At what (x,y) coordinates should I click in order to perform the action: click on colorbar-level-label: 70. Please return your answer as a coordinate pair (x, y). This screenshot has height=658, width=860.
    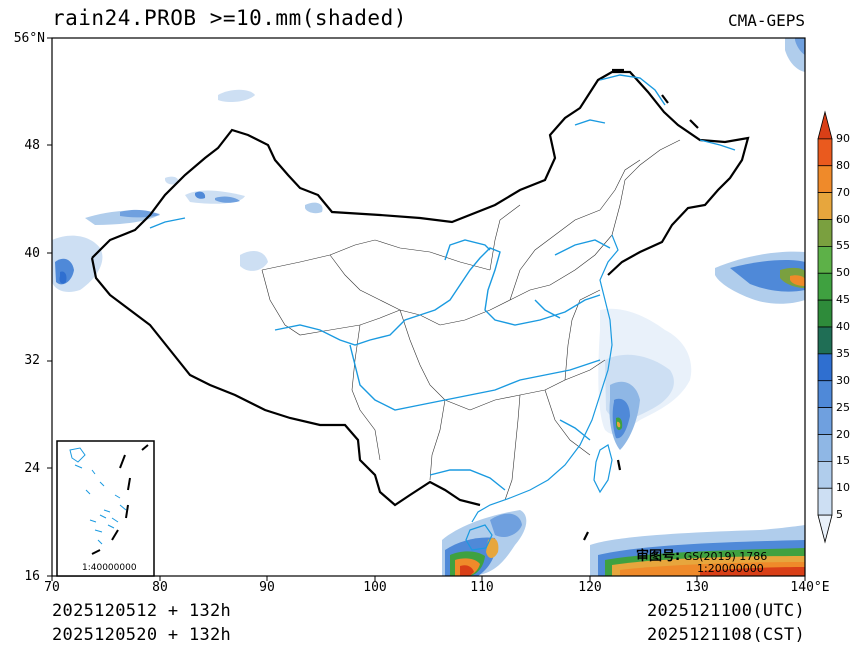
    Looking at the image, I should click on (843, 192).